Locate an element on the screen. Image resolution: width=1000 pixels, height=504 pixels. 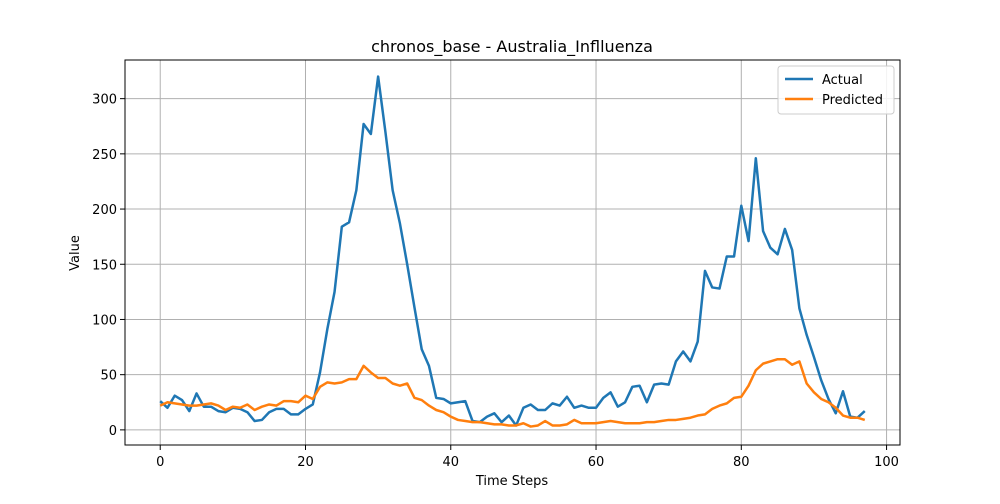
x-tick-label: 60 is located at coordinates (596, 462).